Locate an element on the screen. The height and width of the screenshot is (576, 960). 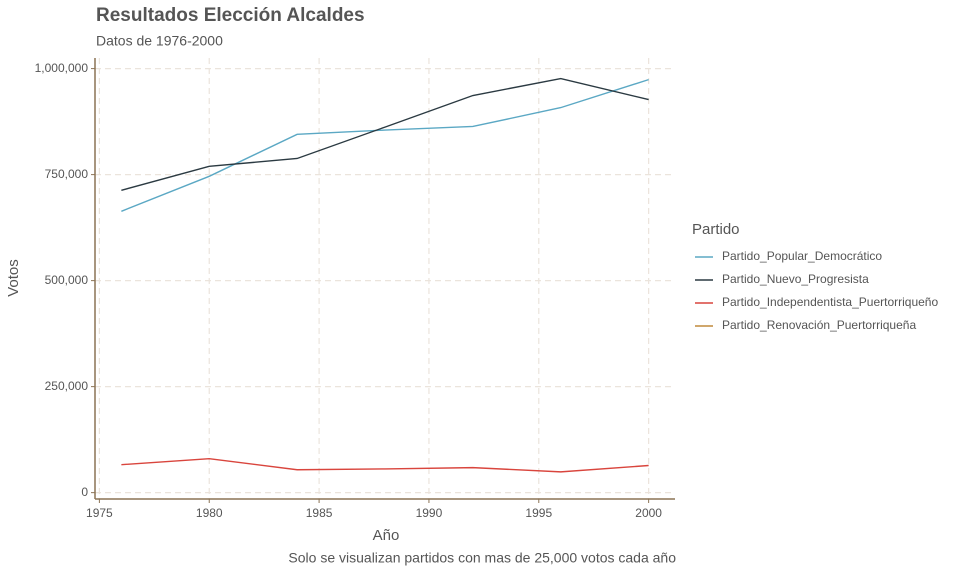
legend-label: Partido_Renovación_Puertorriqueña is located at coordinates (819, 325).